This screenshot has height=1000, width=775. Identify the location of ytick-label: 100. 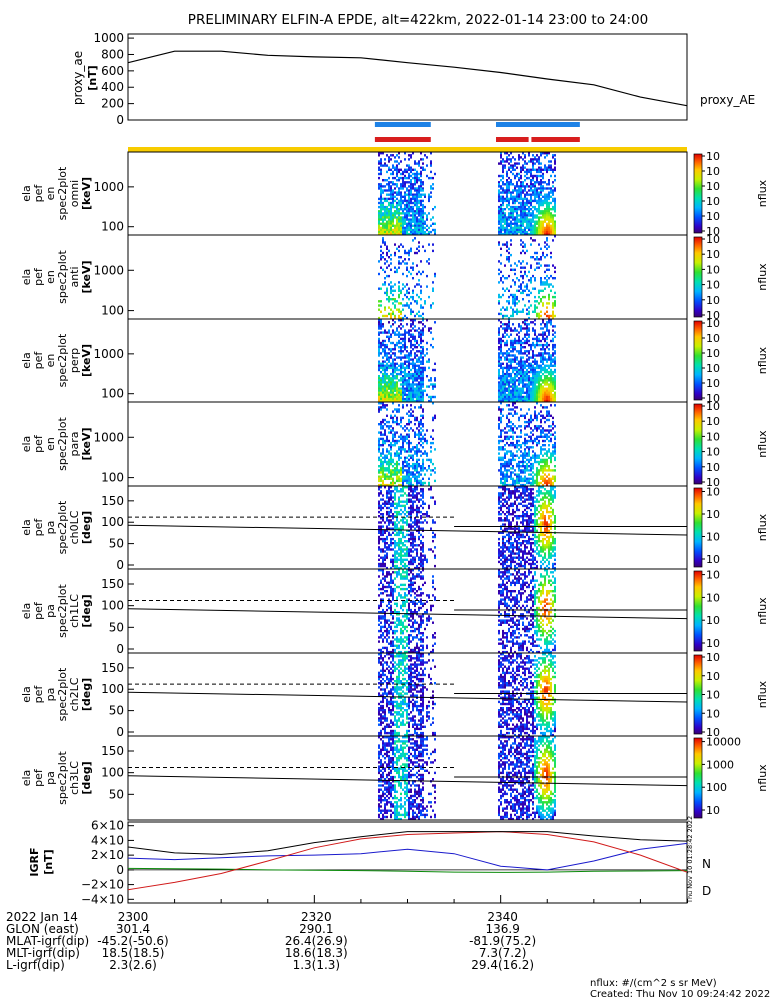
(112, 311).